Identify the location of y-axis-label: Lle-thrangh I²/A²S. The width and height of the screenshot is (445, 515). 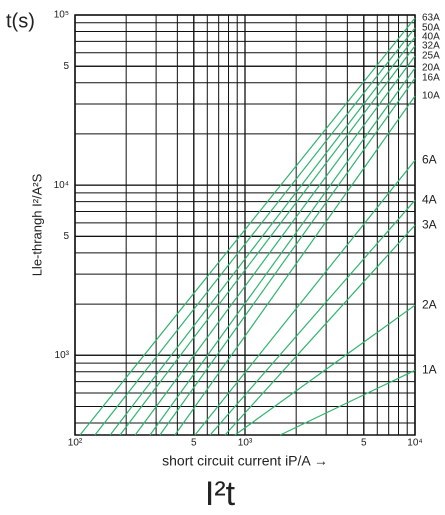
(36, 224).